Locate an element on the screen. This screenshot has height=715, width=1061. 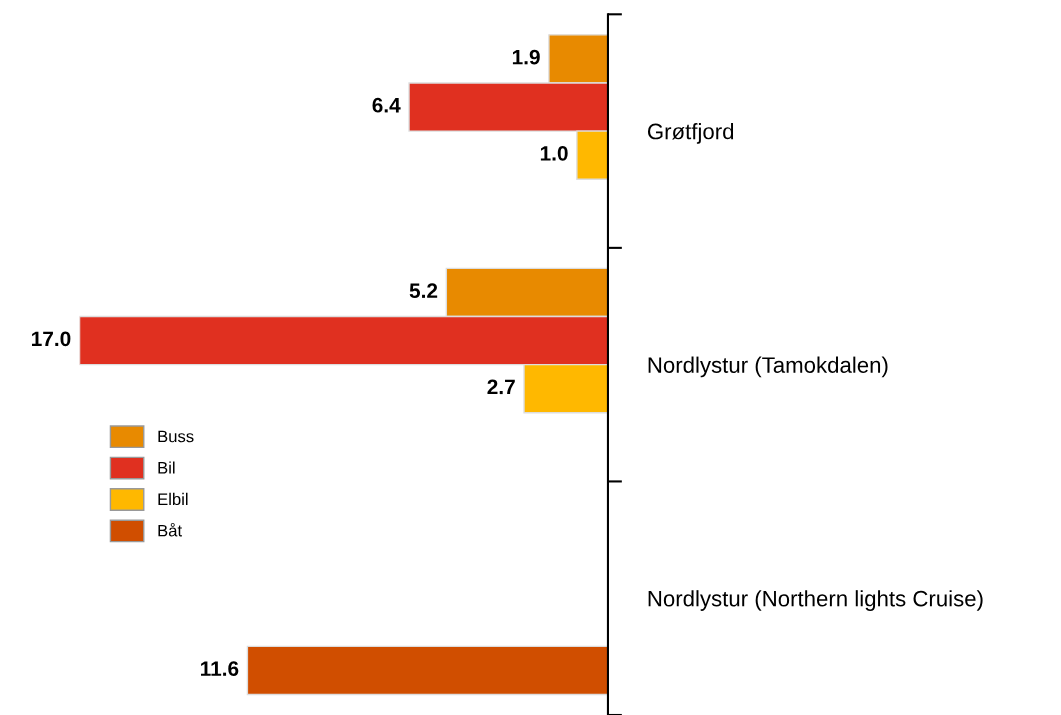
legend-label: Elbil is located at coordinates (173, 499).